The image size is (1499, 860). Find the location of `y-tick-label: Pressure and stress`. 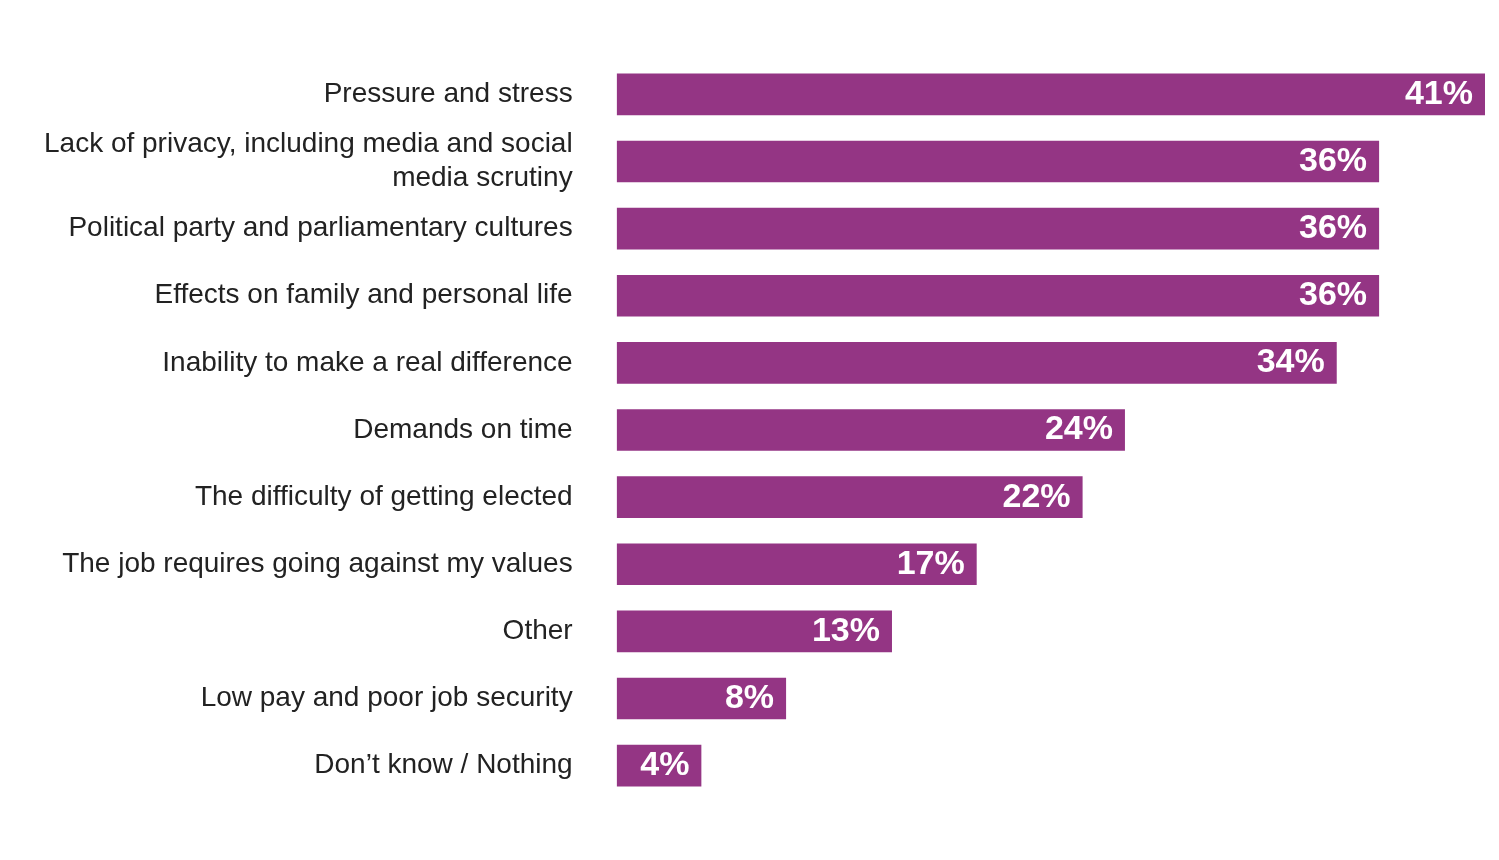

y-tick-label: Pressure and stress is located at coordinates (448, 93).